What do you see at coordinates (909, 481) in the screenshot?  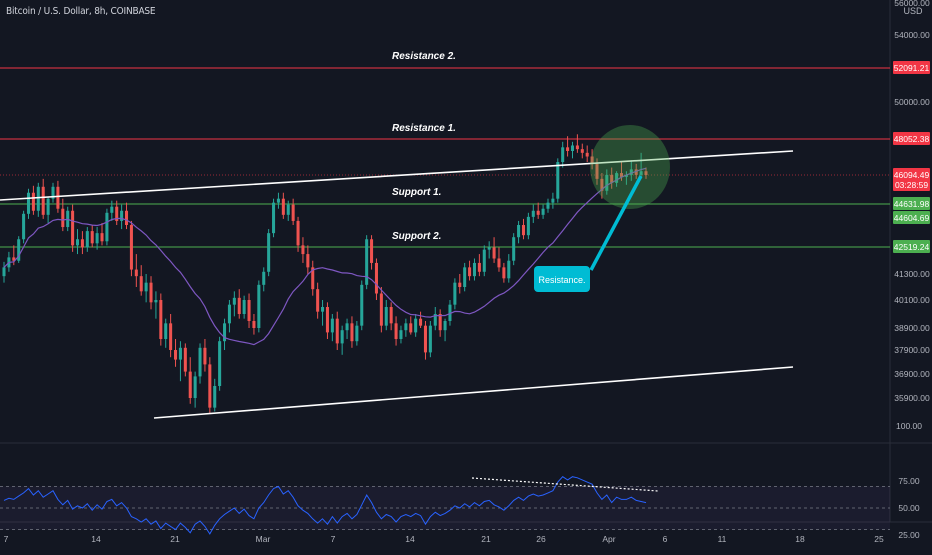 I see `rsi-tick-label: 75.00` at bounding box center [909, 481].